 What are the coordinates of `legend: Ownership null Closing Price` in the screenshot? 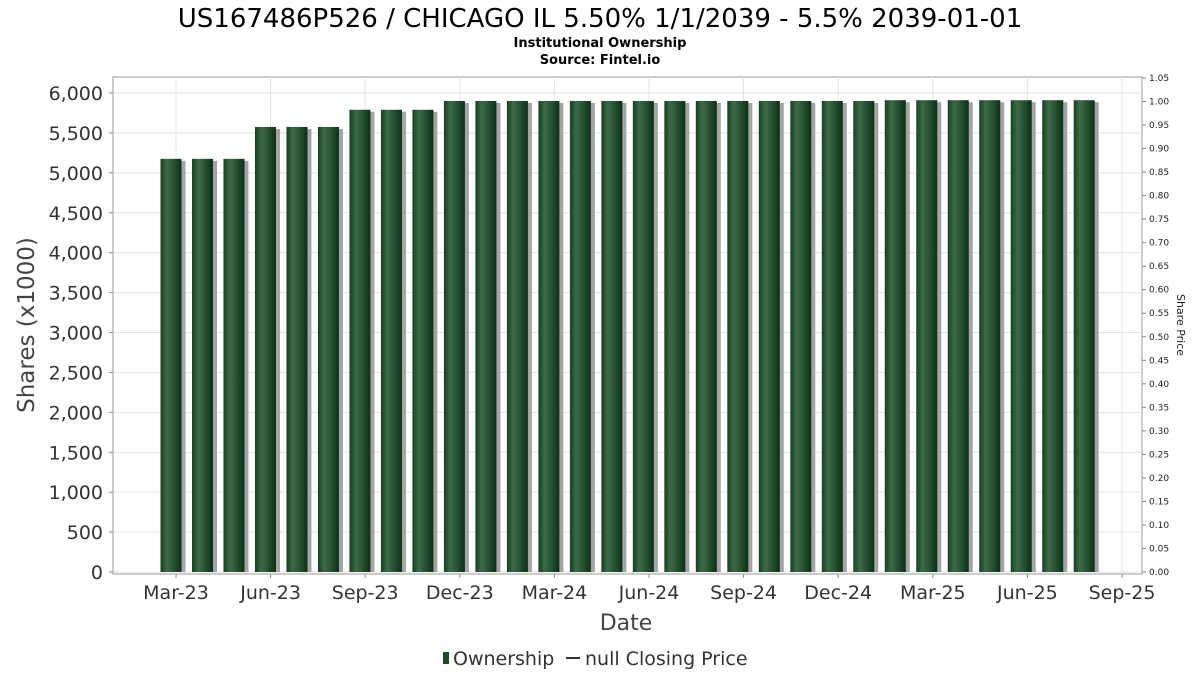 It's located at (595, 659).